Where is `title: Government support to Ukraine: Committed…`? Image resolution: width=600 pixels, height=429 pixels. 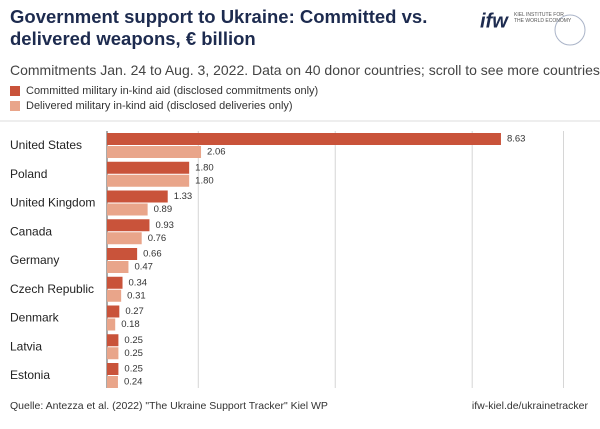
title: Government support to Ukraine: Committed… is located at coordinates (219, 27).